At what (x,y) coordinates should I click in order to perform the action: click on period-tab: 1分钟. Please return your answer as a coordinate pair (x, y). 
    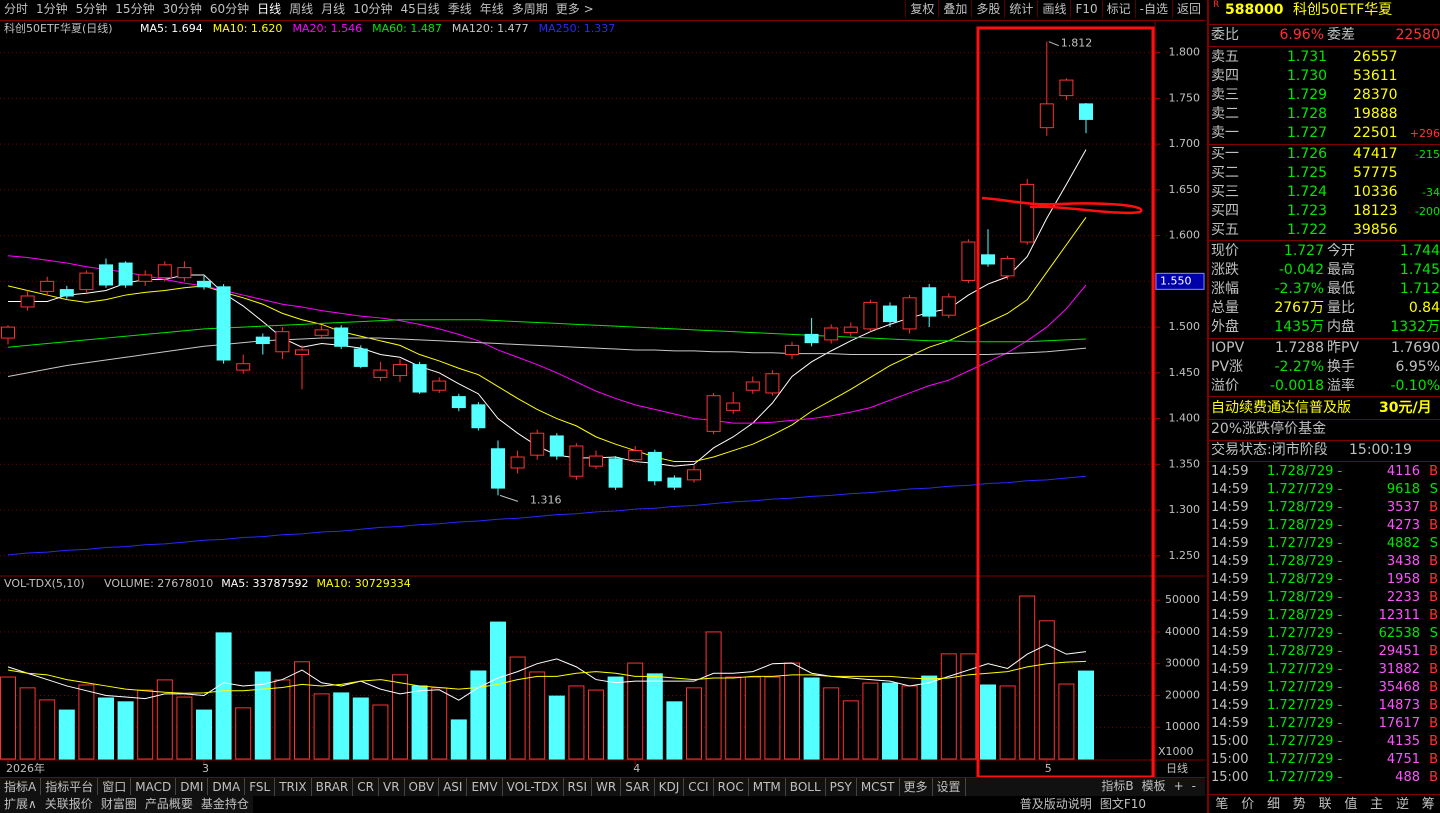
    Looking at the image, I should click on (52, 9).